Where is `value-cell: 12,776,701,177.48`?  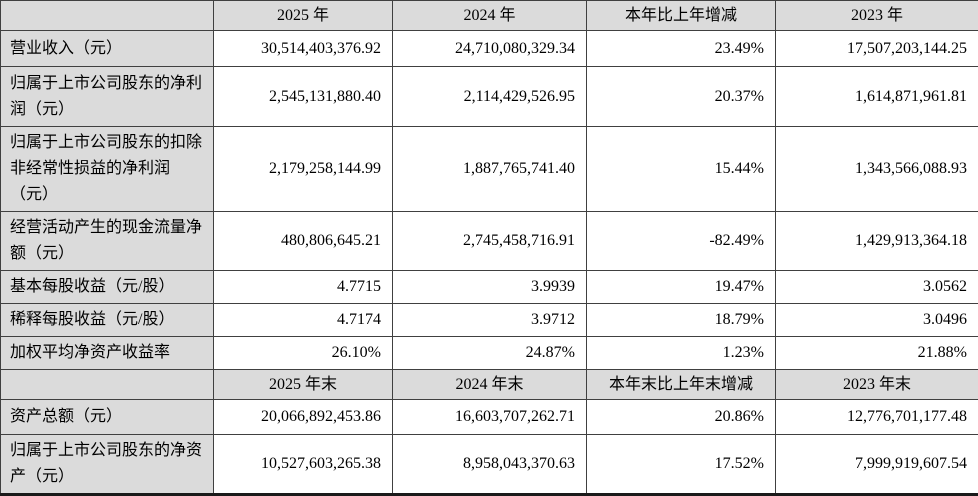
value-cell: 12,776,701,177.48 is located at coordinates (877, 417).